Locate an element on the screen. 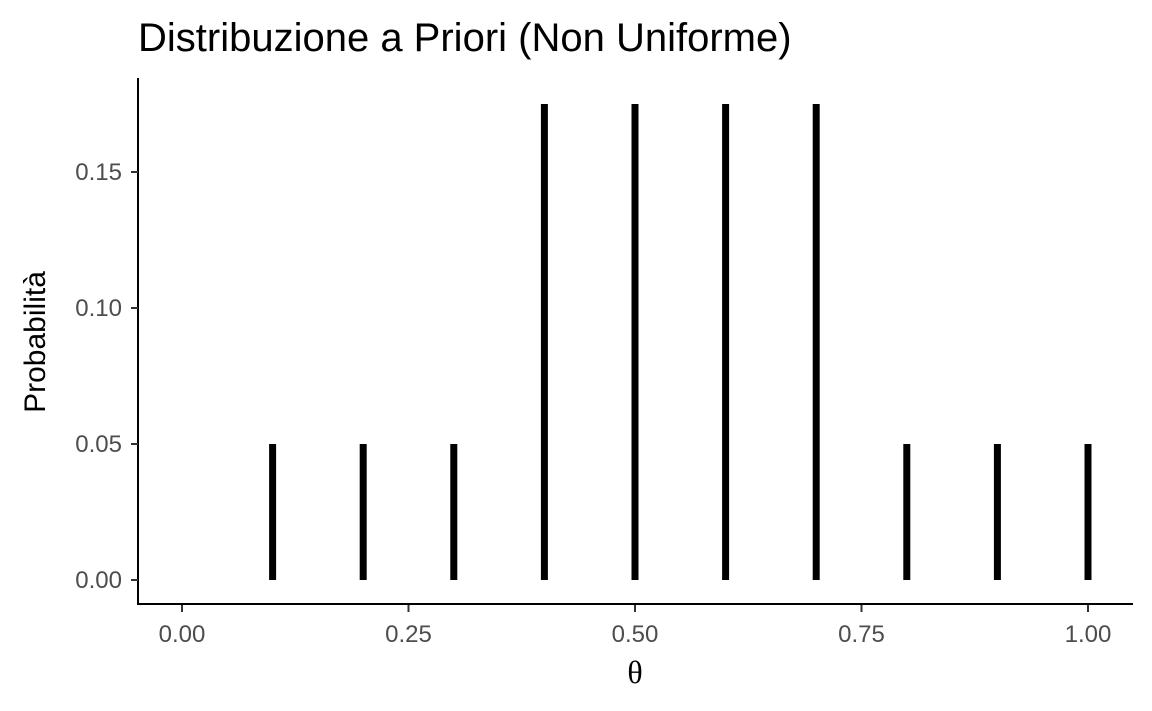 The height and width of the screenshot is (711, 1152). y-axis-title: Probabilità is located at coordinates (35, 342).